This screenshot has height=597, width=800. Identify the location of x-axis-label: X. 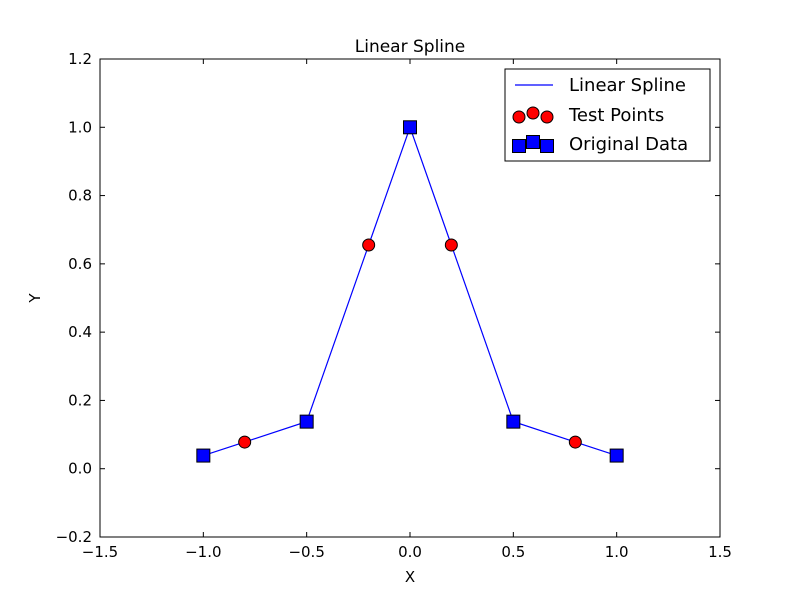
(410, 577).